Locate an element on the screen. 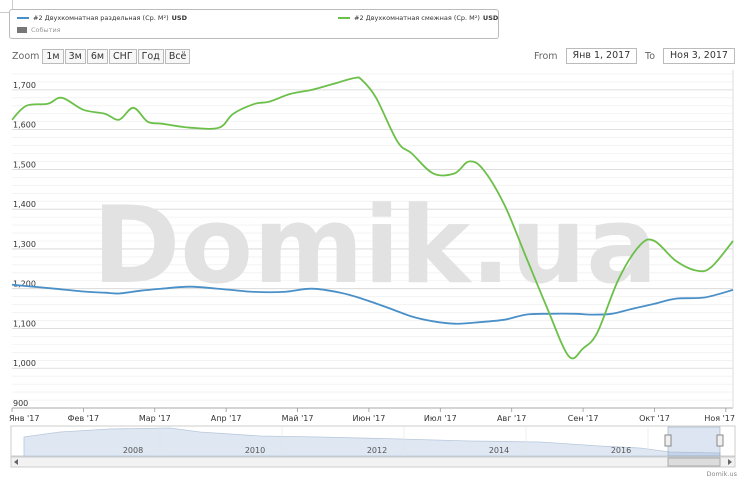  legend-label-series2: #2 Двухкомнатная смежная (Ср. M²) is located at coordinates (417, 18).